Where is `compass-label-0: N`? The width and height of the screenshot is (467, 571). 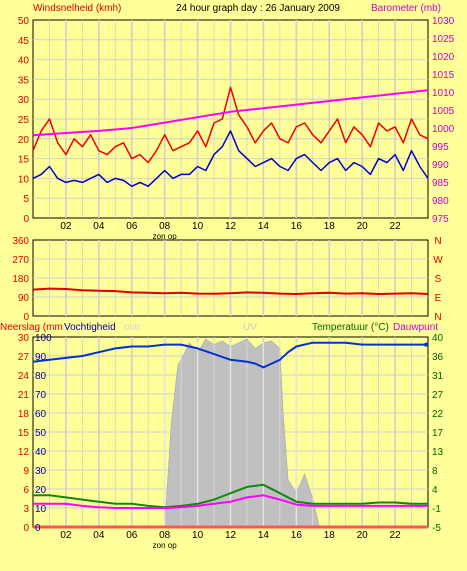
compass-label-0: N is located at coordinates (437, 317).